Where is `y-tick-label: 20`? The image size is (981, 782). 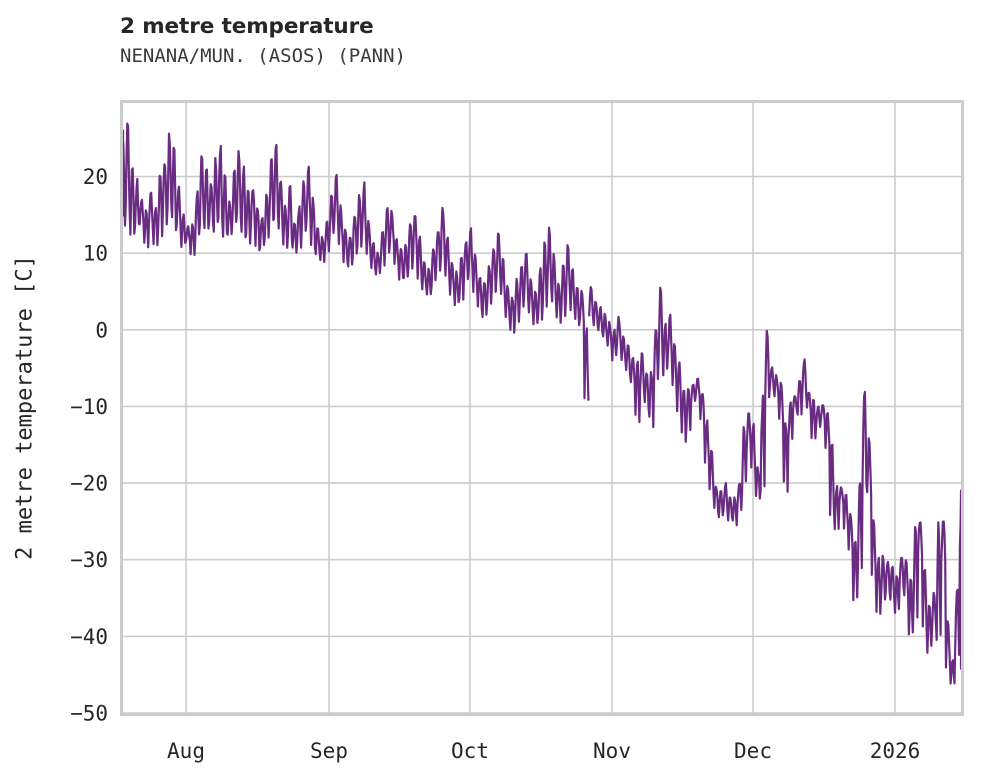
y-tick-label: 20 is located at coordinates (95, 177).